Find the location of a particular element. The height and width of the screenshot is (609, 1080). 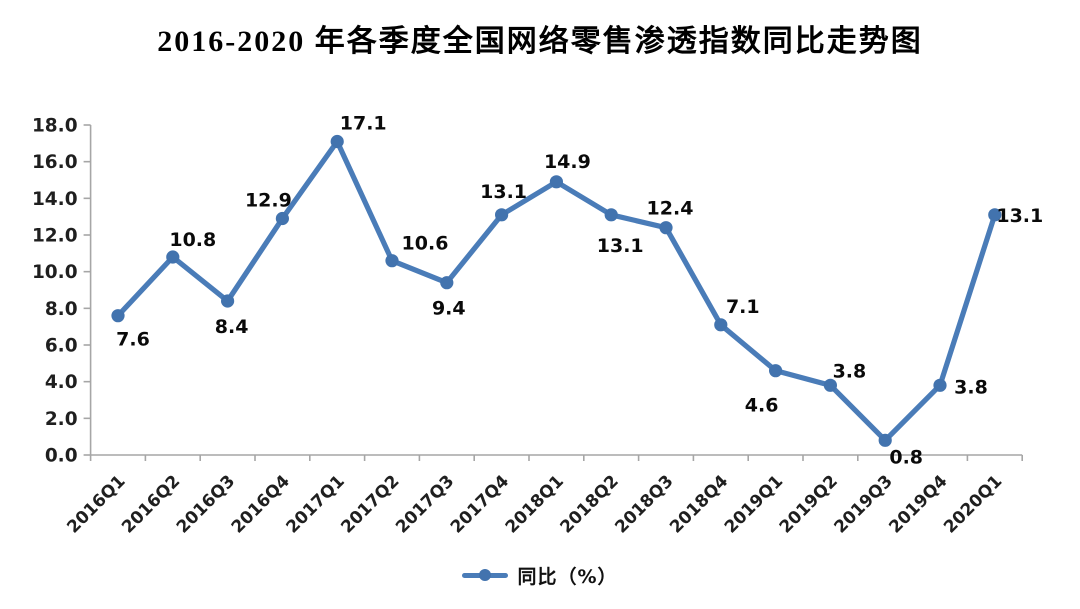

y-axis-tick-label: 2.0 is located at coordinates (61, 419).